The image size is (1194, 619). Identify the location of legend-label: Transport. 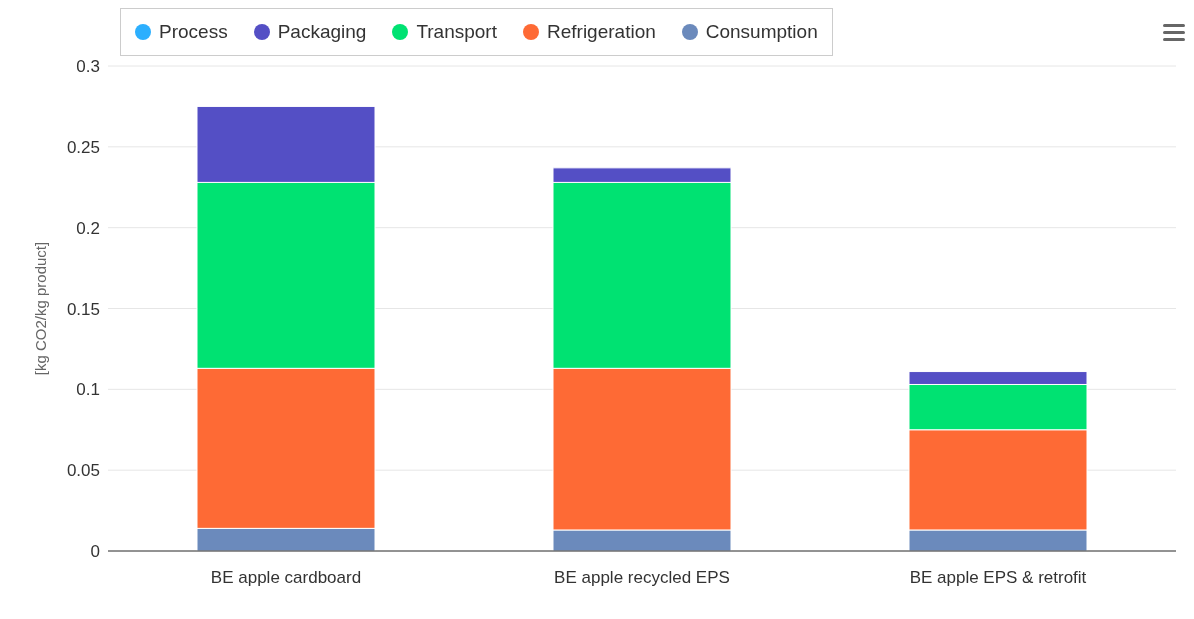
(456, 32).